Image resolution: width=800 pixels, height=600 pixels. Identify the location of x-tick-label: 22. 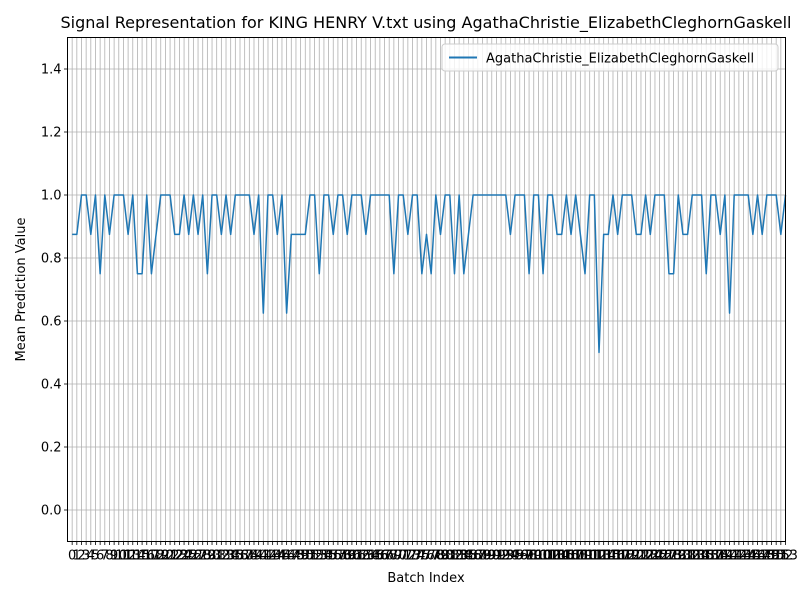
(174, 556).